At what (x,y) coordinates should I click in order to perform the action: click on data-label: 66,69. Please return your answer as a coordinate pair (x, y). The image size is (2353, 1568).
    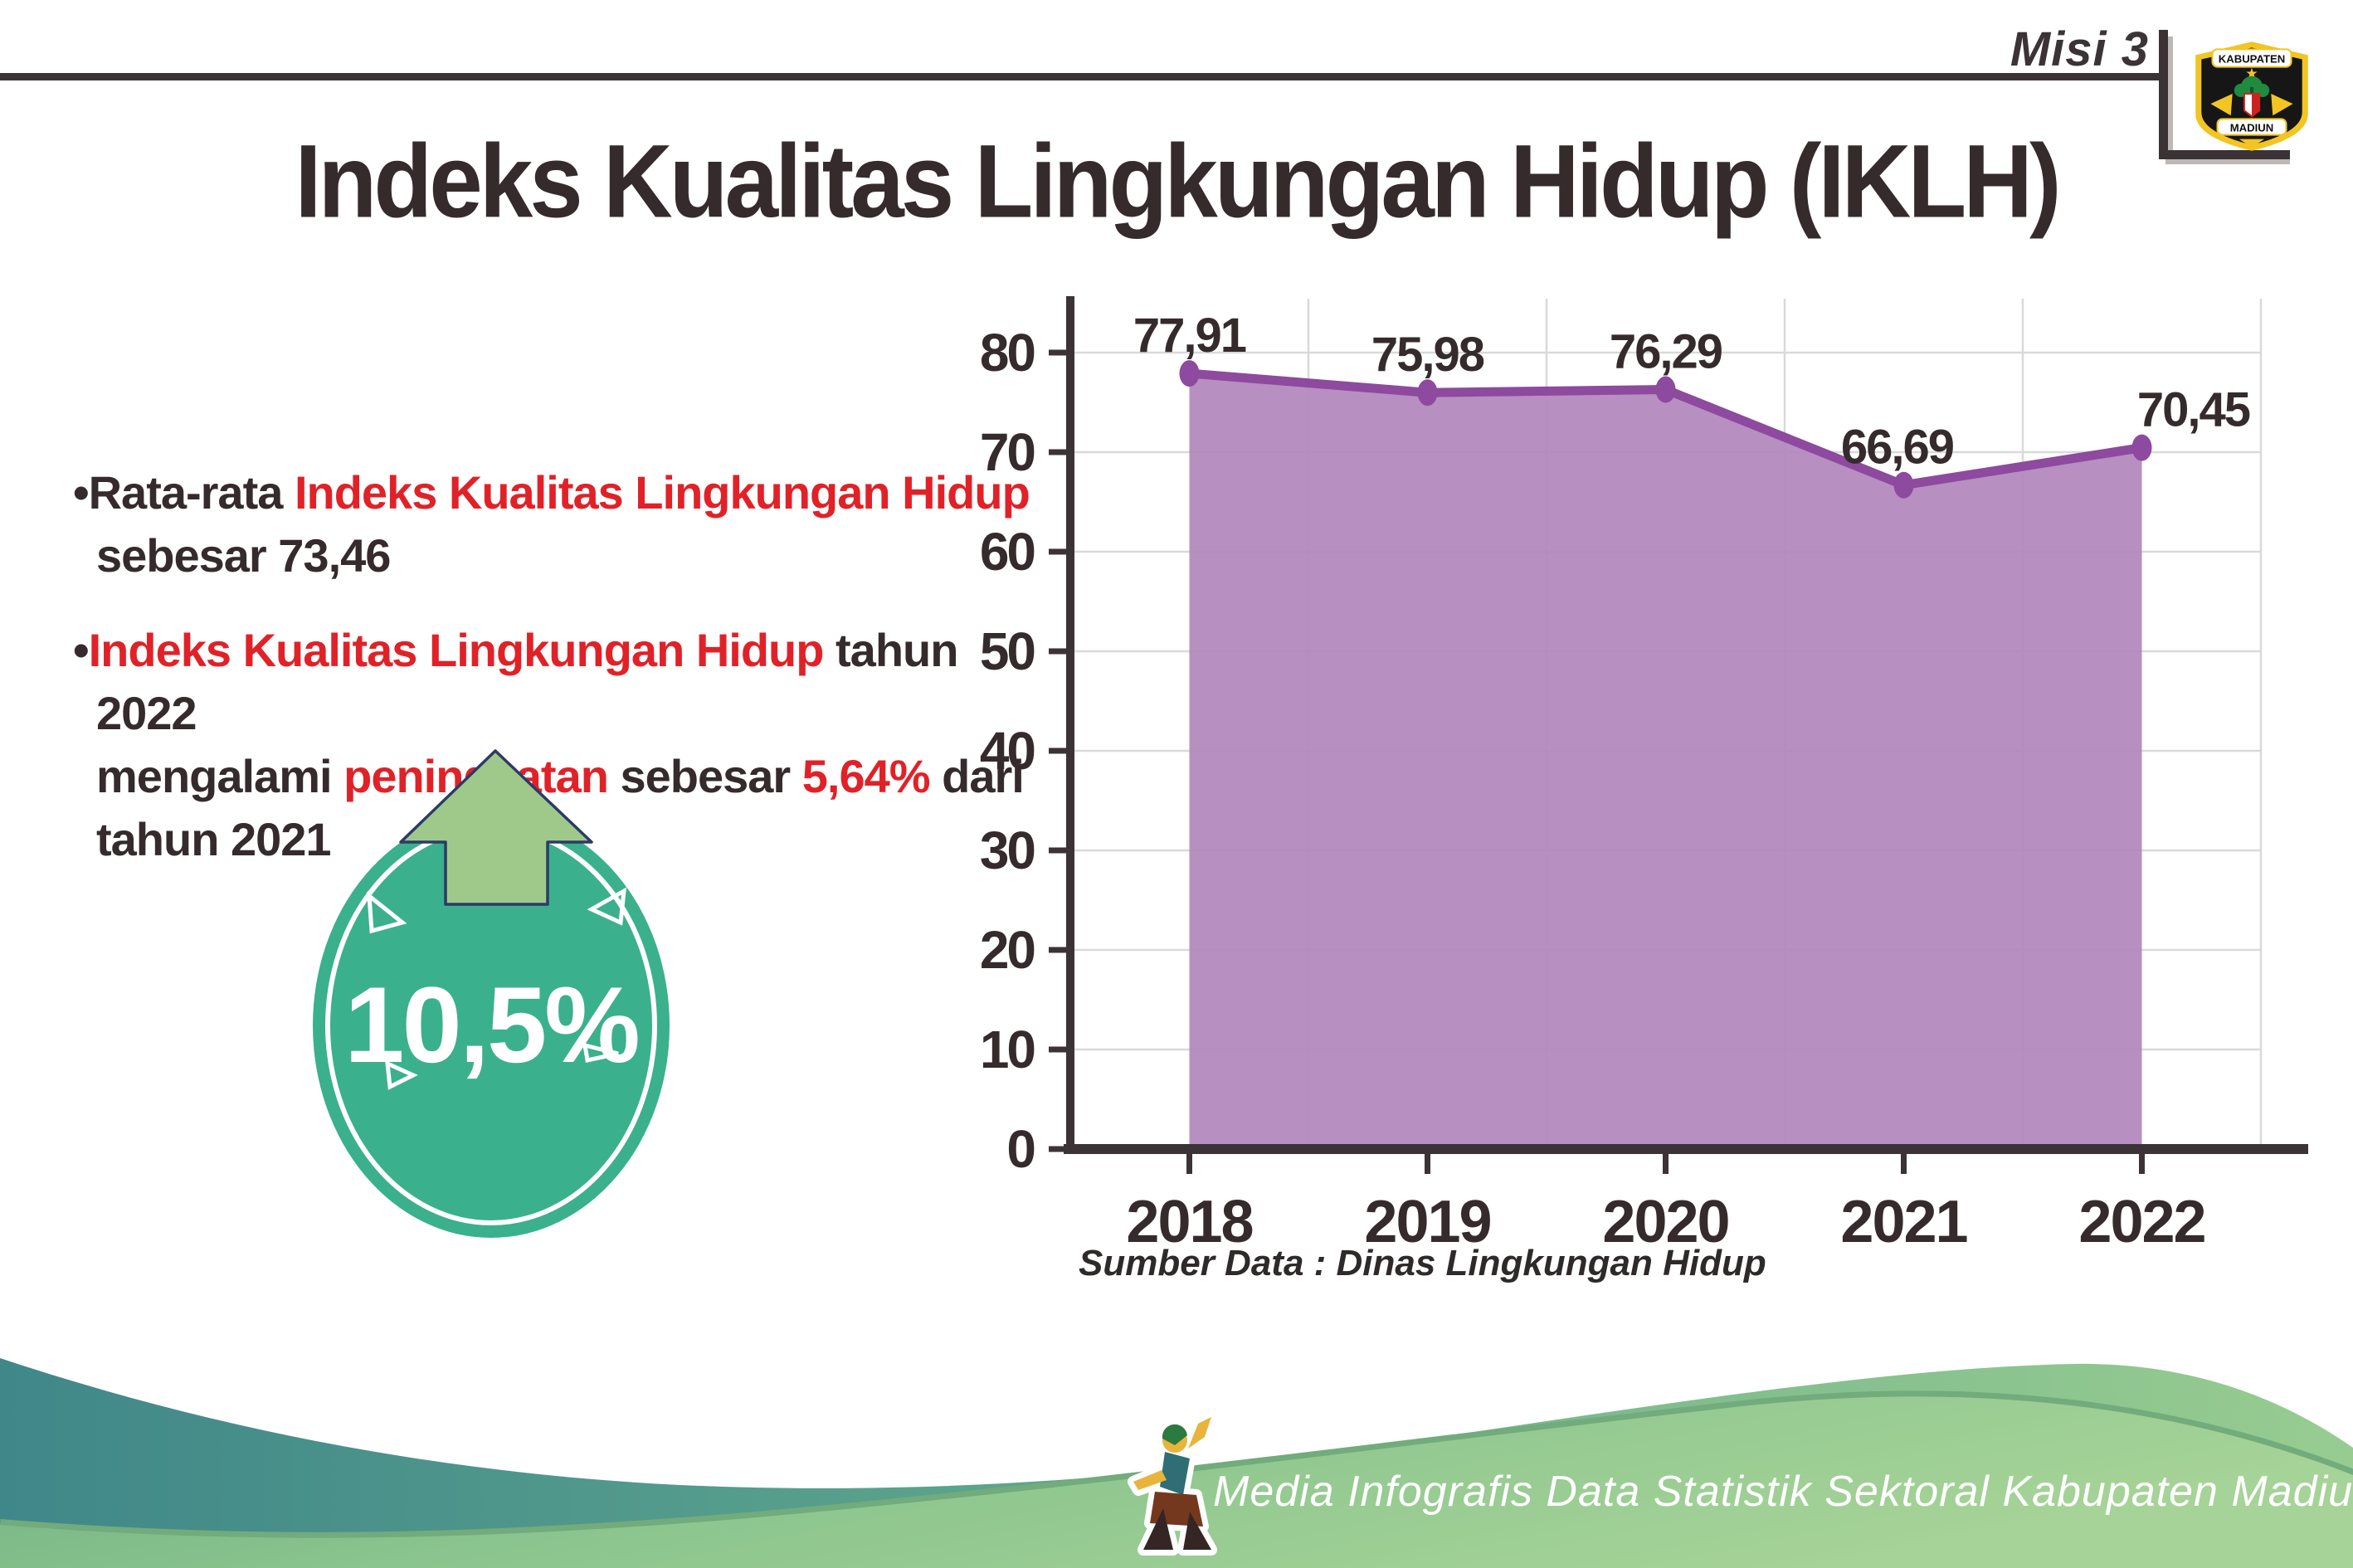
    Looking at the image, I should click on (1897, 448).